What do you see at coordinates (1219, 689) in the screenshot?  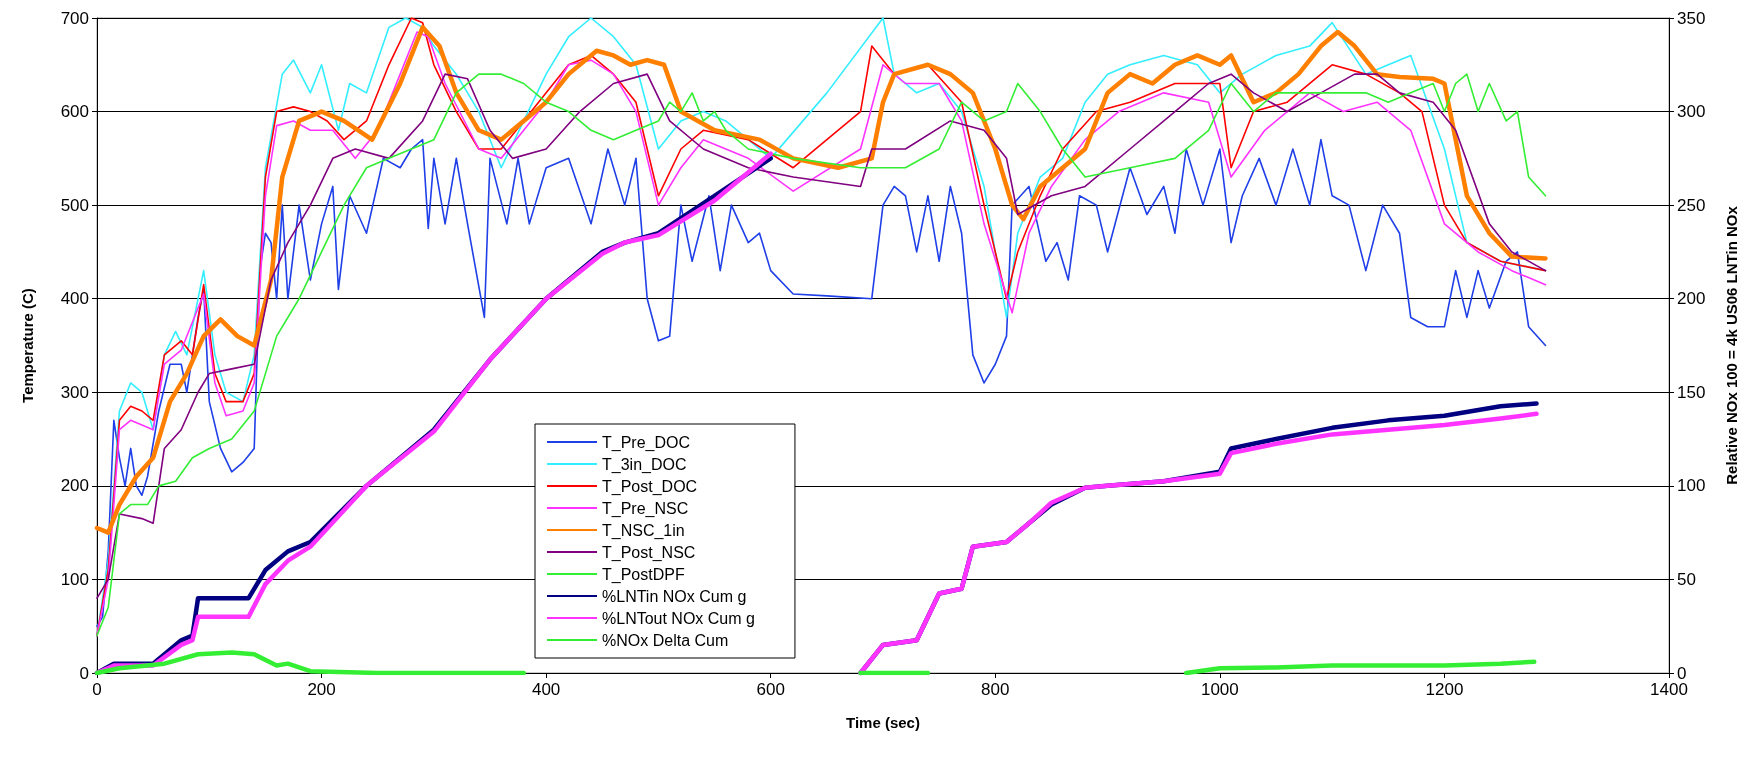 I see `x-tick-label: 1000` at bounding box center [1219, 689].